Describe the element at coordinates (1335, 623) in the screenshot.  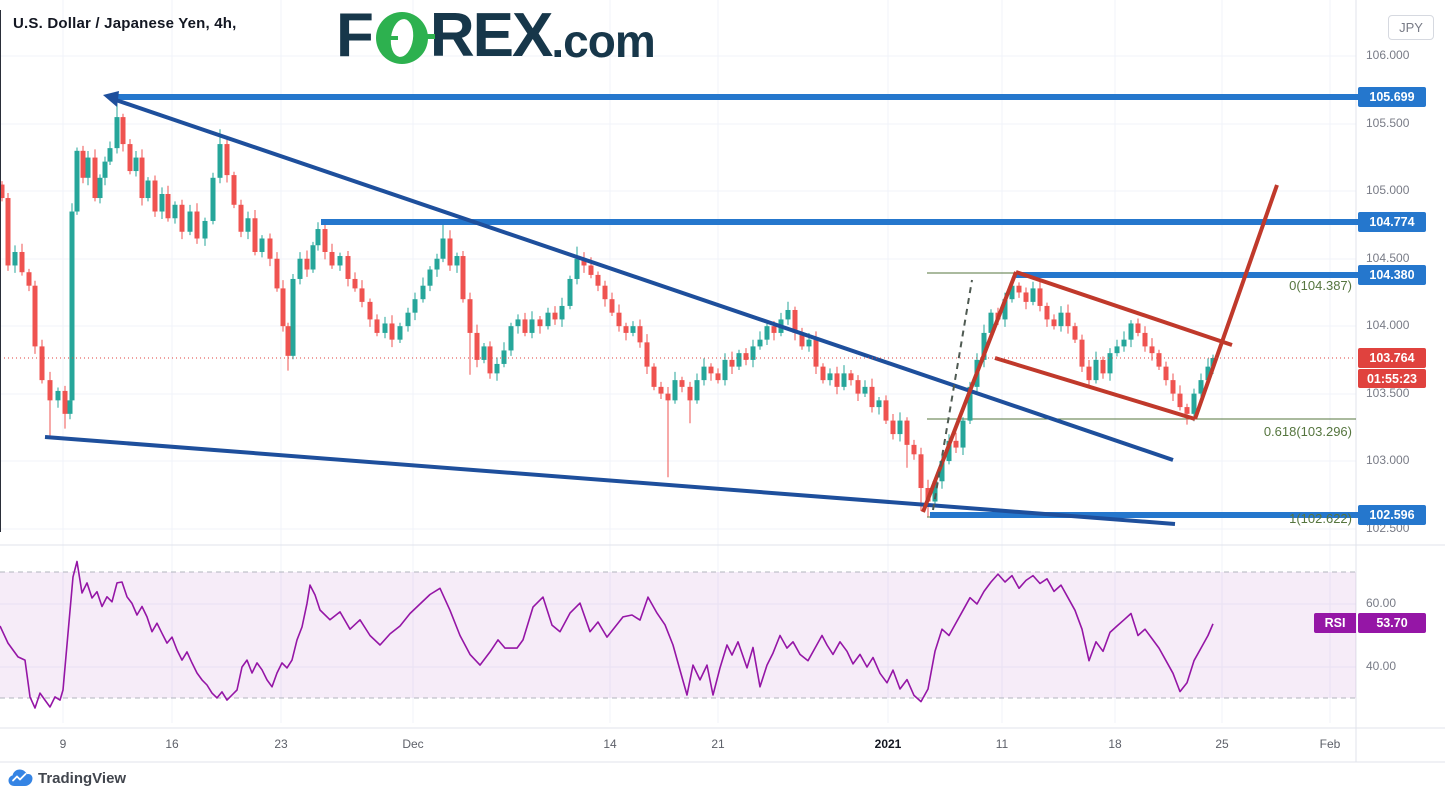
I see `rsi-indicator-badge: RSI` at that location.